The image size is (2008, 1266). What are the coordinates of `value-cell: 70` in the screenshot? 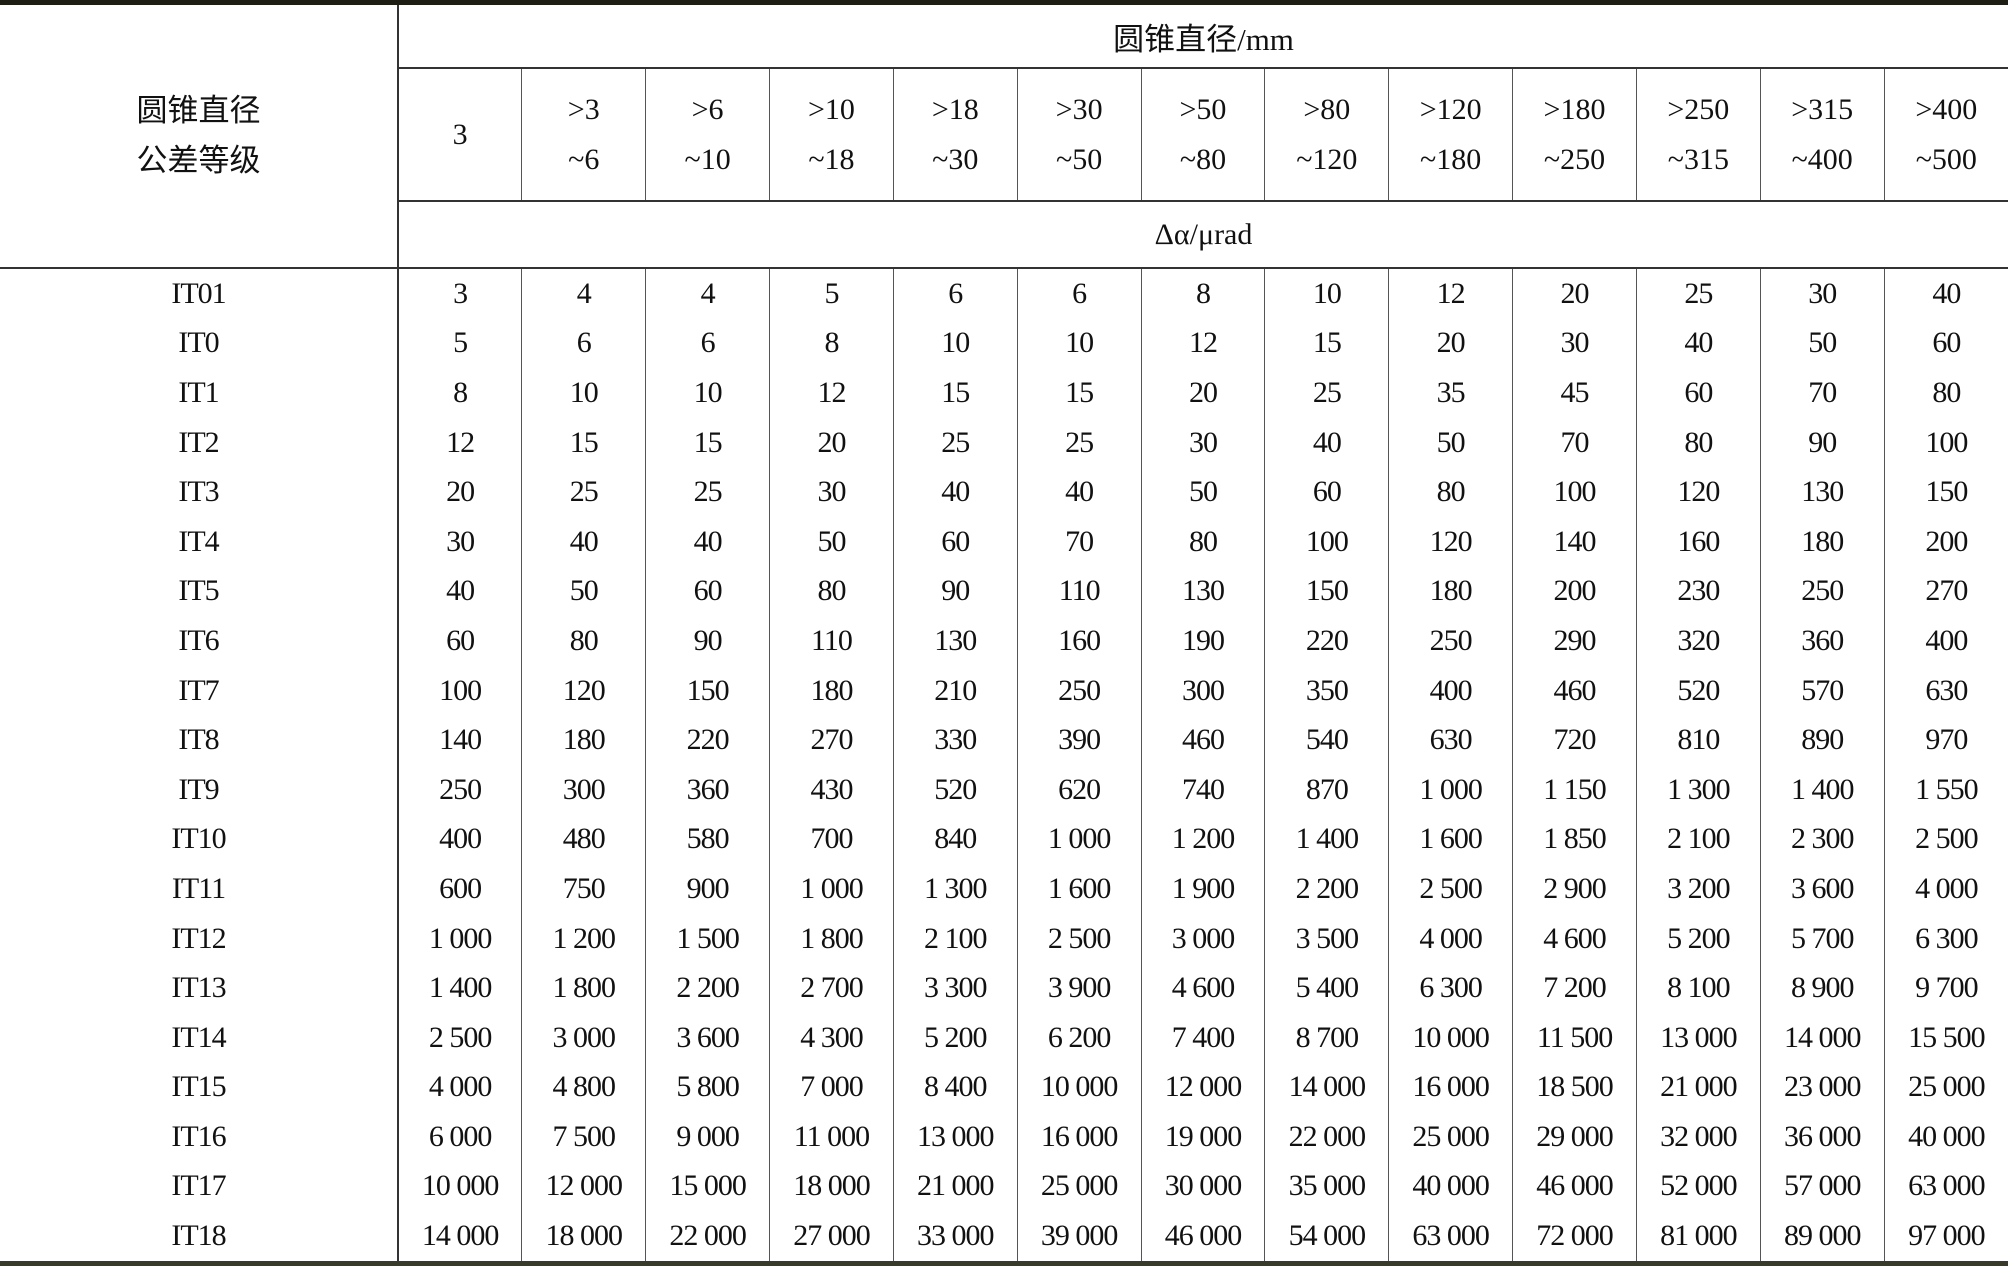 It's located at (1822, 393).